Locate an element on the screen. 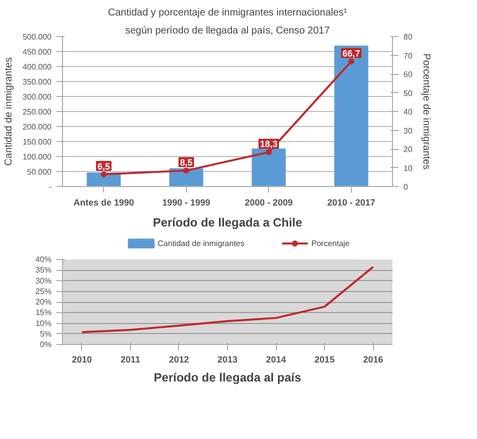 The width and height of the screenshot is (477, 439). x-tick-label: 2010 - 2017 is located at coordinates (351, 203).